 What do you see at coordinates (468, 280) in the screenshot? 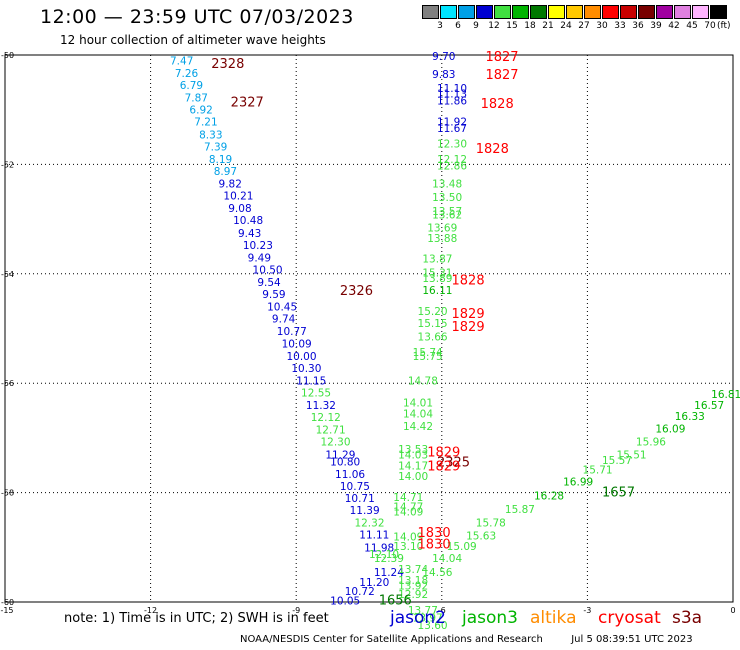
I see `pass-time-tag: 1828` at bounding box center [468, 280].